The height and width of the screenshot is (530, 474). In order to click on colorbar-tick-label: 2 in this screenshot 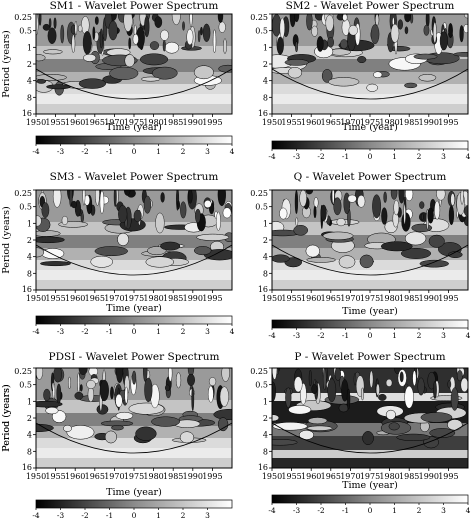, I will do `click(183, 515)`.